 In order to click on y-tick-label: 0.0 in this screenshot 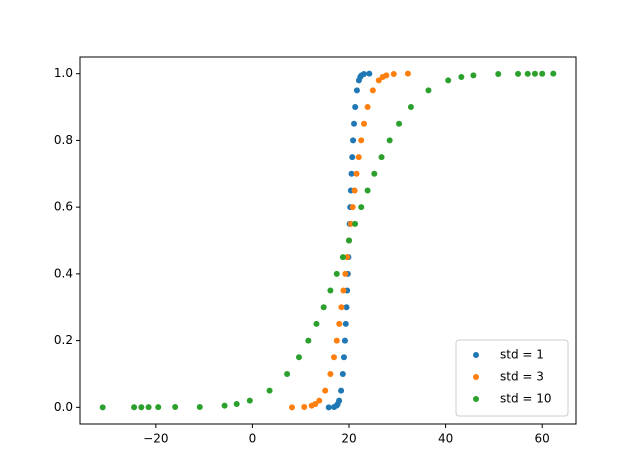, I will do `click(63, 407)`.